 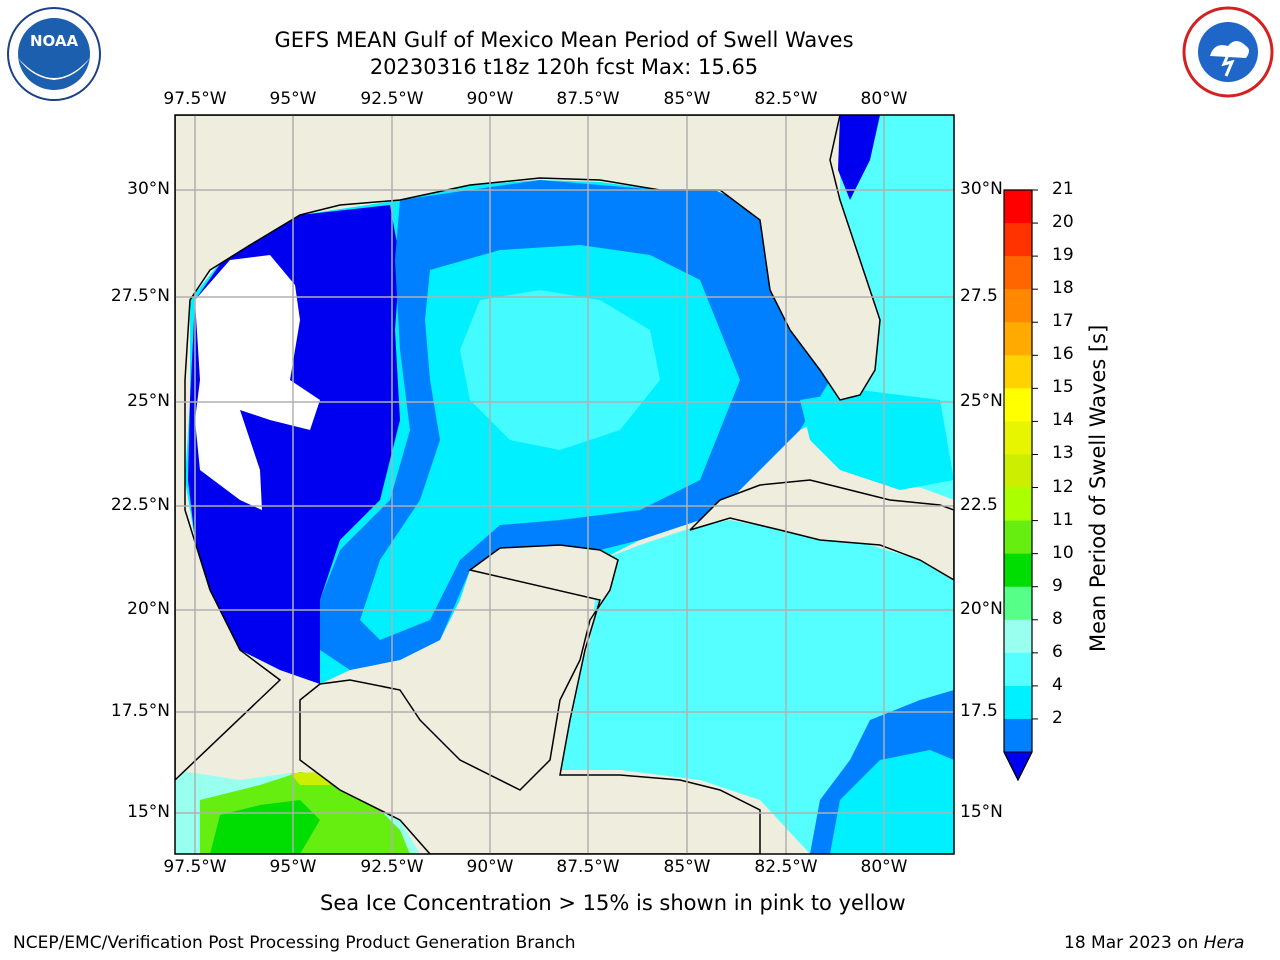 What do you see at coordinates (140, 296) in the screenshot?
I see `lat-label-left: 27.5°N` at bounding box center [140, 296].